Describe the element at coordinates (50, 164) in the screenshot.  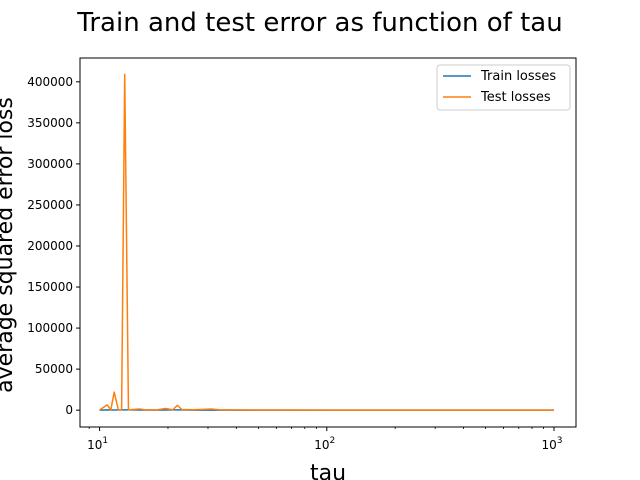
I see `y-tick-label: 300000` at that location.